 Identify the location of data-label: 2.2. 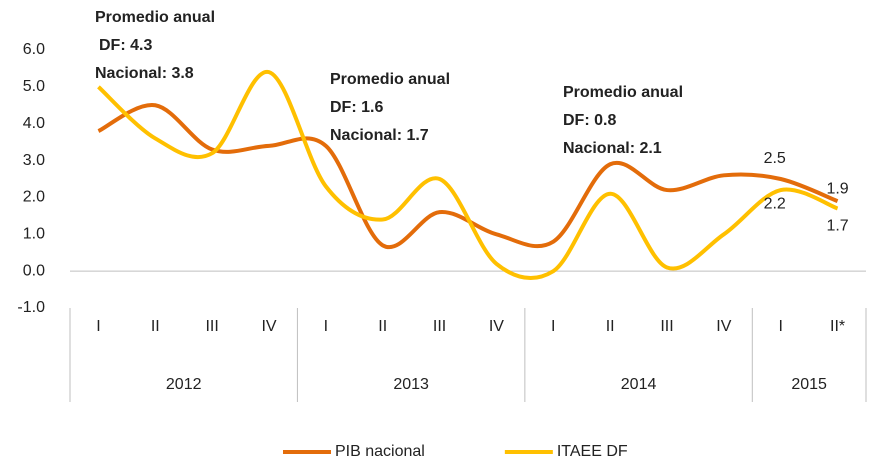
(775, 203).